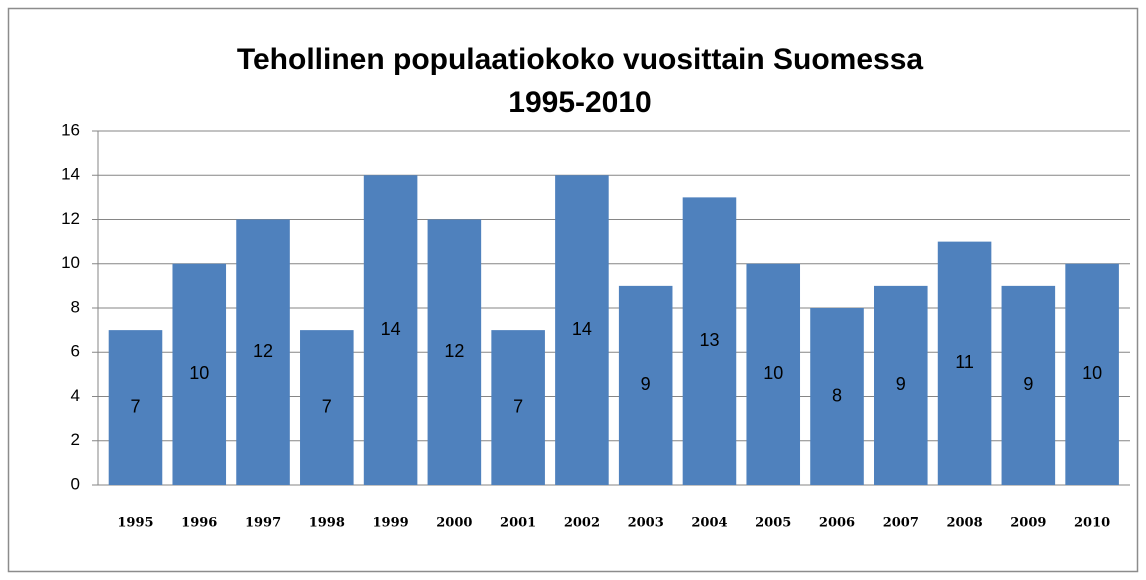  What do you see at coordinates (70, 174) in the screenshot?
I see `y-tick-label: 14` at bounding box center [70, 174].